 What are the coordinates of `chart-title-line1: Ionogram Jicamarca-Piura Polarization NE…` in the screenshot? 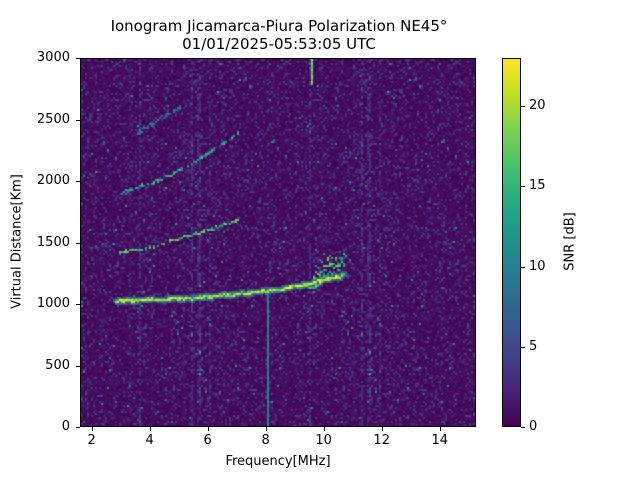 It's located at (279, 26).